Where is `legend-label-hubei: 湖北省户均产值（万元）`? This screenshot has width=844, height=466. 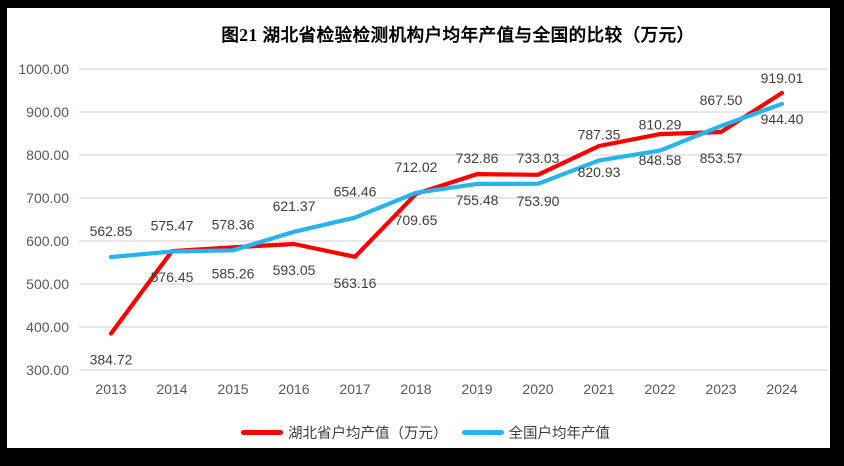
legend-label-hubei: 湖北省户均产值（万元） is located at coordinates (368, 434).